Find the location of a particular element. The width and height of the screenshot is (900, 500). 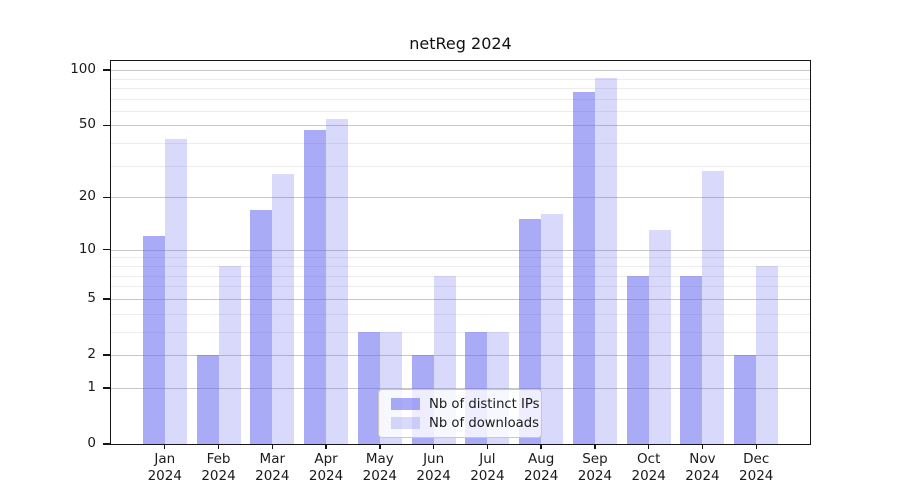

x-axis-tick-label: Jul 2024 is located at coordinates (487, 467).